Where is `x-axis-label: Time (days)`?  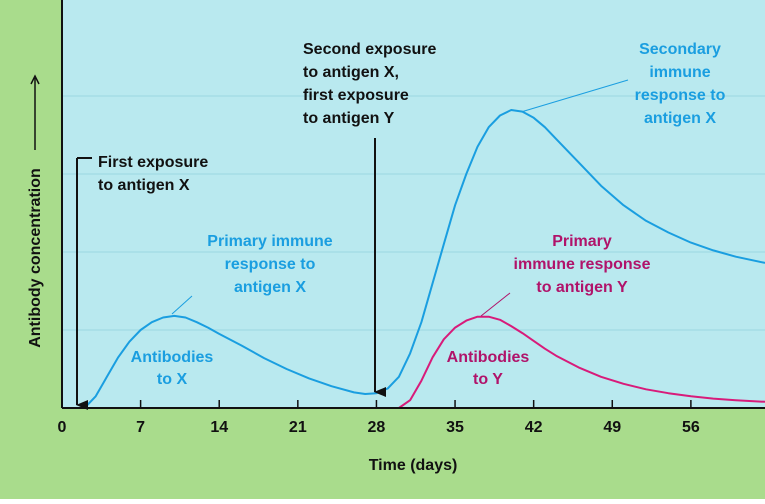
x-axis-label: Time (days) is located at coordinates (413, 465).